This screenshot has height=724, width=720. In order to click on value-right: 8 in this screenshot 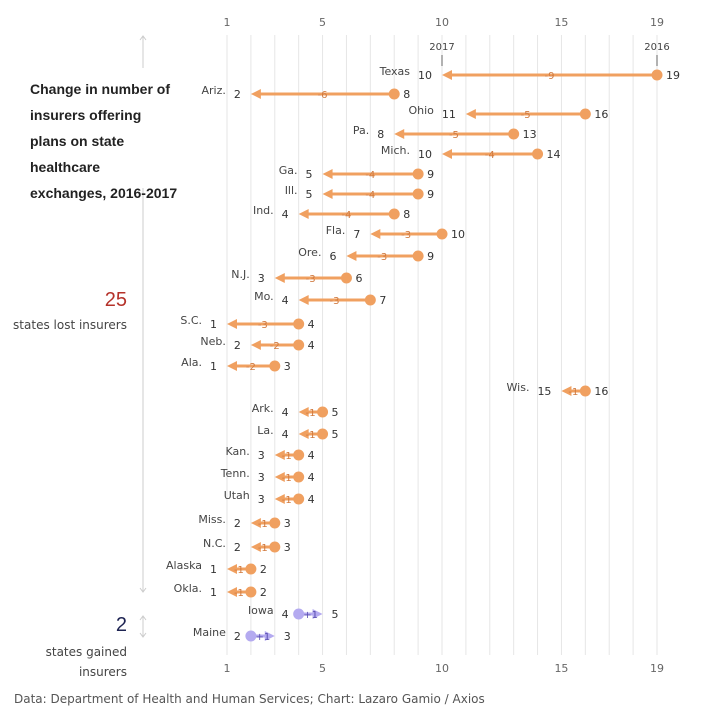, I will do `click(406, 214)`.